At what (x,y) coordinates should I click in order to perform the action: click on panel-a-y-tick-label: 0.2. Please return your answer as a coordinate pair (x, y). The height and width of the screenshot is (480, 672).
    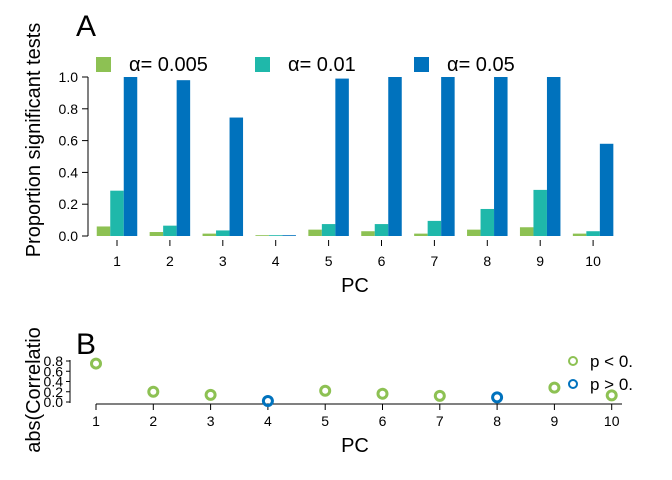
    Looking at the image, I should click on (69, 204).